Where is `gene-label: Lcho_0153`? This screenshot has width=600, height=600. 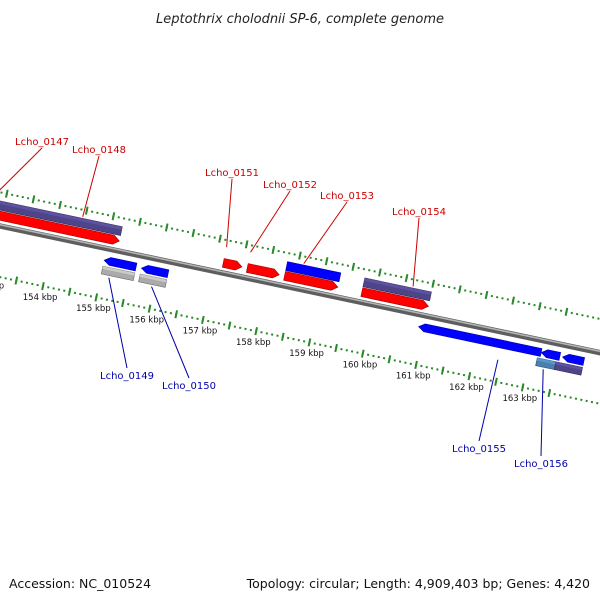
gene-label: Lcho_0153 is located at coordinates (347, 196).